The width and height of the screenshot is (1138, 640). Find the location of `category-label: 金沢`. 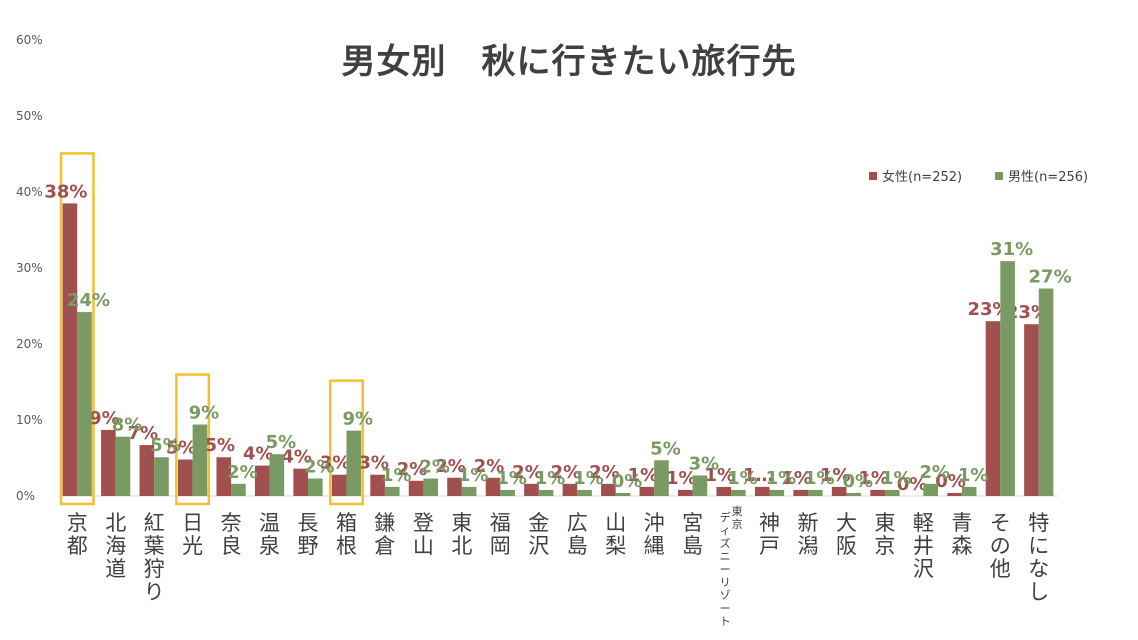

category-label: 金沢 is located at coordinates (538, 534).